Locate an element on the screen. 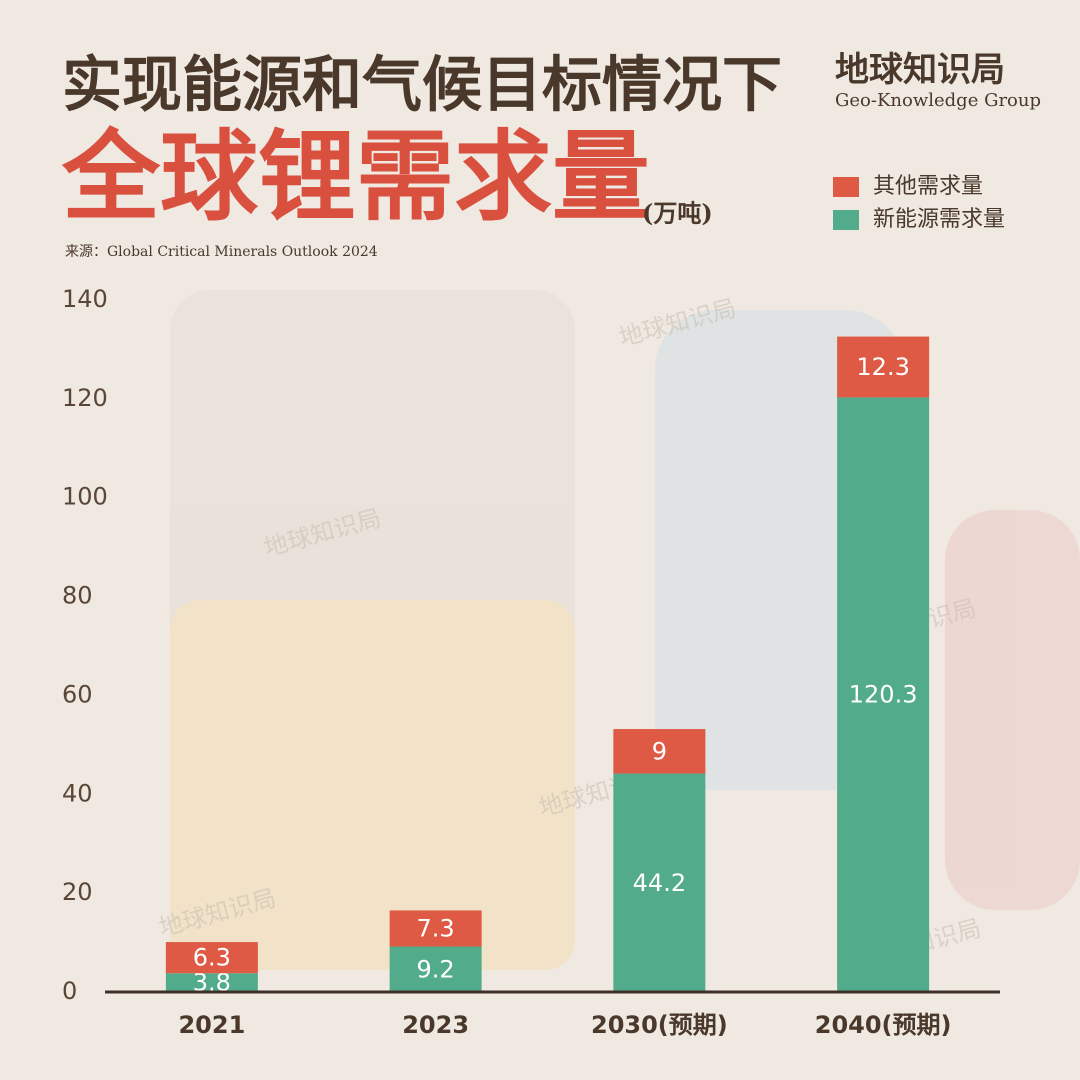 Image resolution: width=1080 pixels, height=1080 pixels. y-tick-label: 60 is located at coordinates (77, 694).